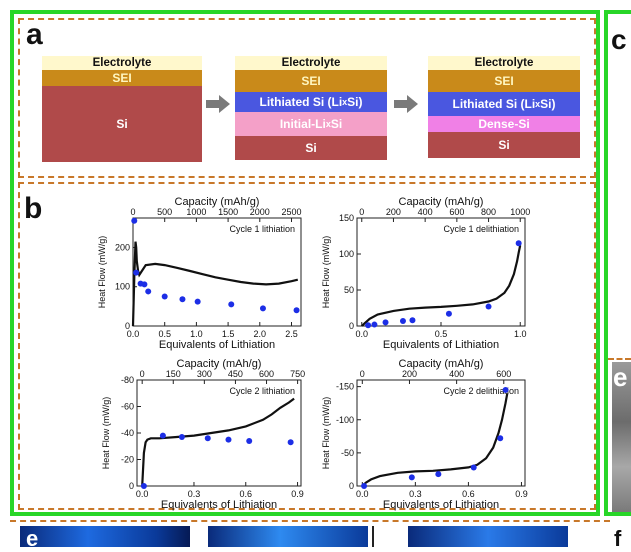 This screenshot has height=552, width=631. I want to click on stack2-sei: SEI, so click(311, 81).